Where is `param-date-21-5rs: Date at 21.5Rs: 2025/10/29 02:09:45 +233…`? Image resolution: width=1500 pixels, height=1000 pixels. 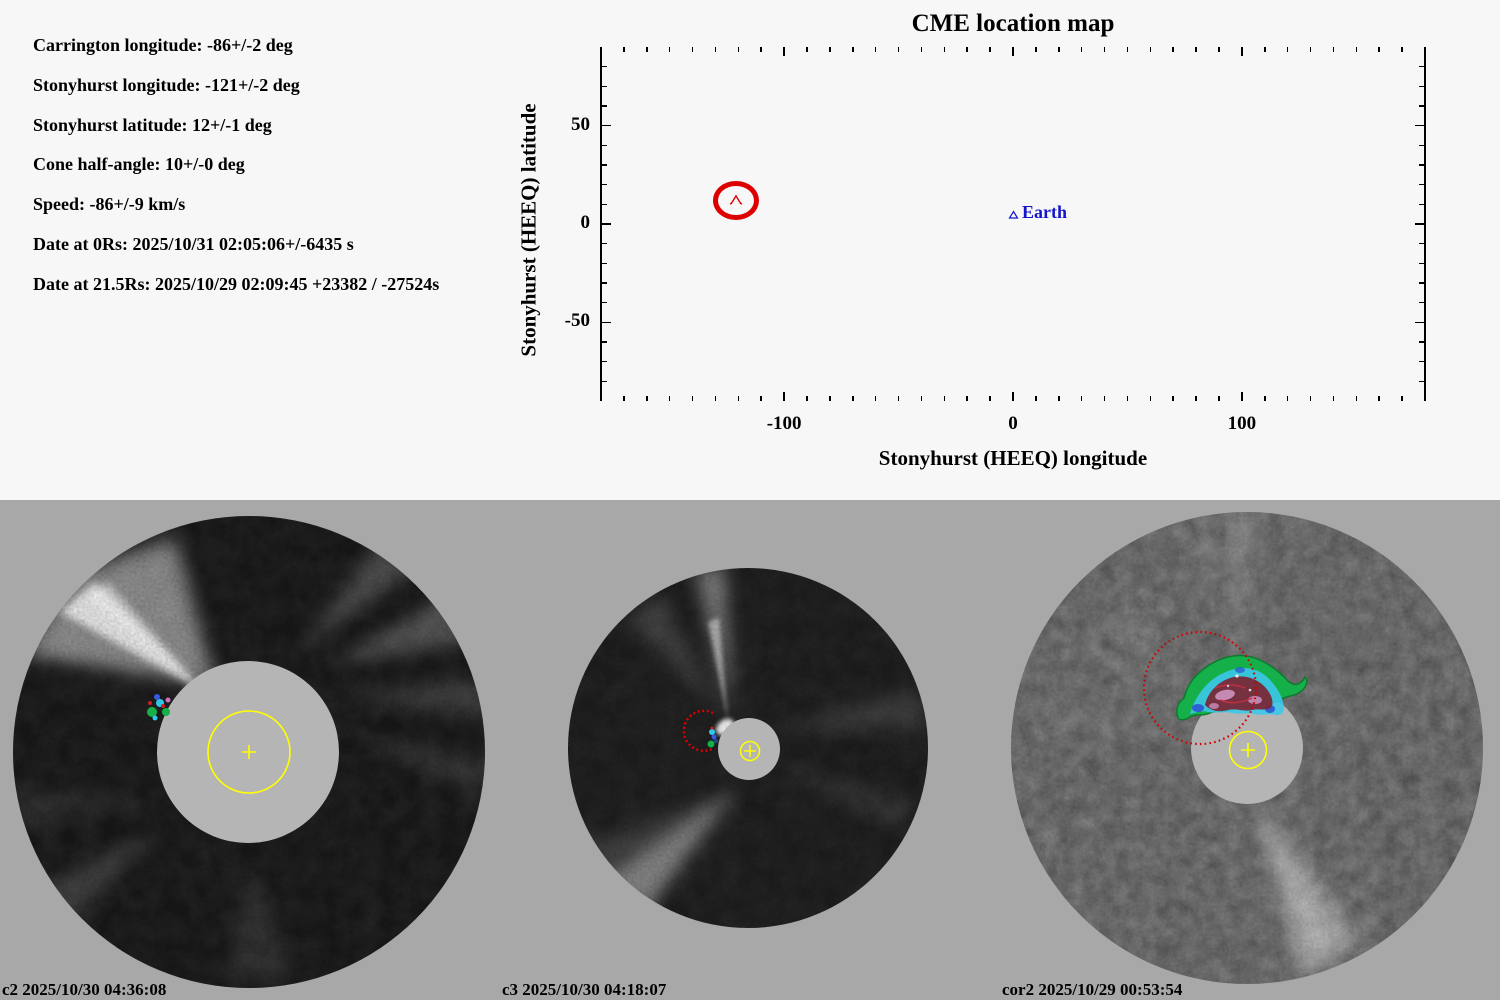
param-date-21-5rs: Date at 21.5Rs: 2025/10/29 02:09:45 +233… is located at coordinates (236, 283).